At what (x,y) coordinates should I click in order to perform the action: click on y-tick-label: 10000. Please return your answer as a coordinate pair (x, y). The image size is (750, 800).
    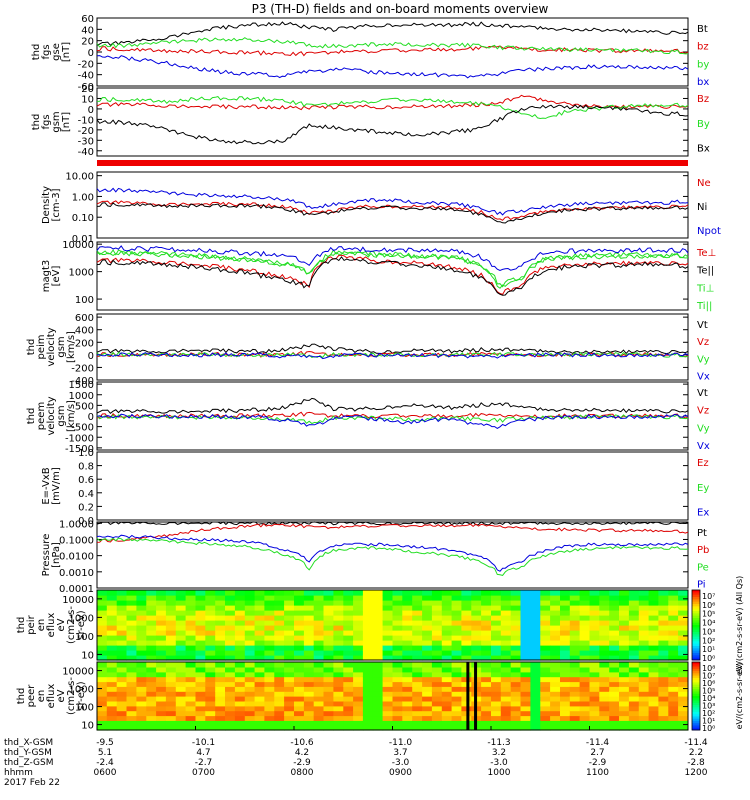
    Looking at the image, I should click on (78, 672).